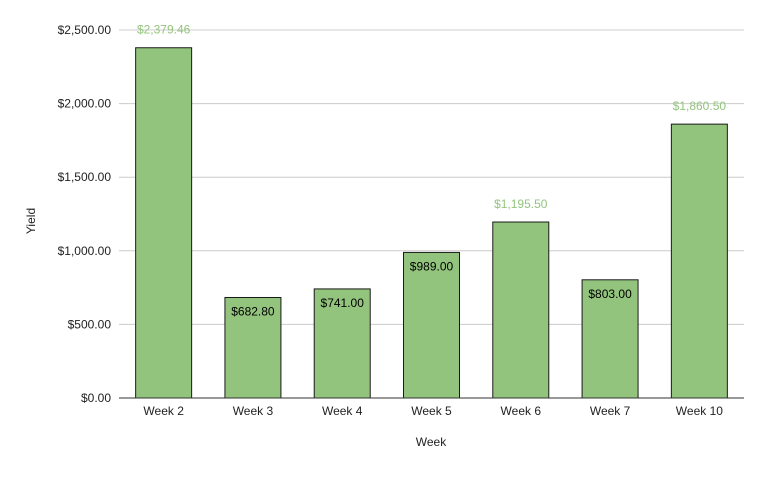 The image size is (767, 479). Describe the element at coordinates (431, 442) in the screenshot. I see `x-axis-title: Week` at that location.